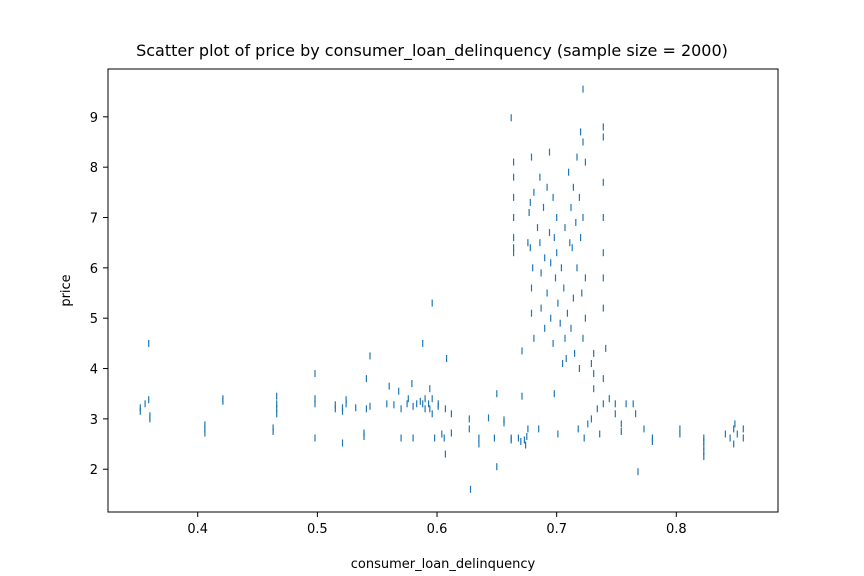 The image size is (864, 576). Describe the element at coordinates (99, 294) in the screenshot. I see `y-axis-ticks: 2 3 4 5 6 7 8 9` at that location.